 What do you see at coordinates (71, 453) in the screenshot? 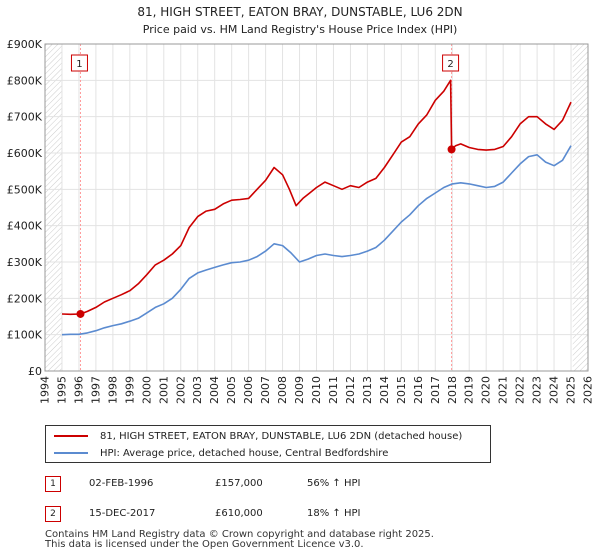
I see `legend-line-hpi` at bounding box center [71, 453].